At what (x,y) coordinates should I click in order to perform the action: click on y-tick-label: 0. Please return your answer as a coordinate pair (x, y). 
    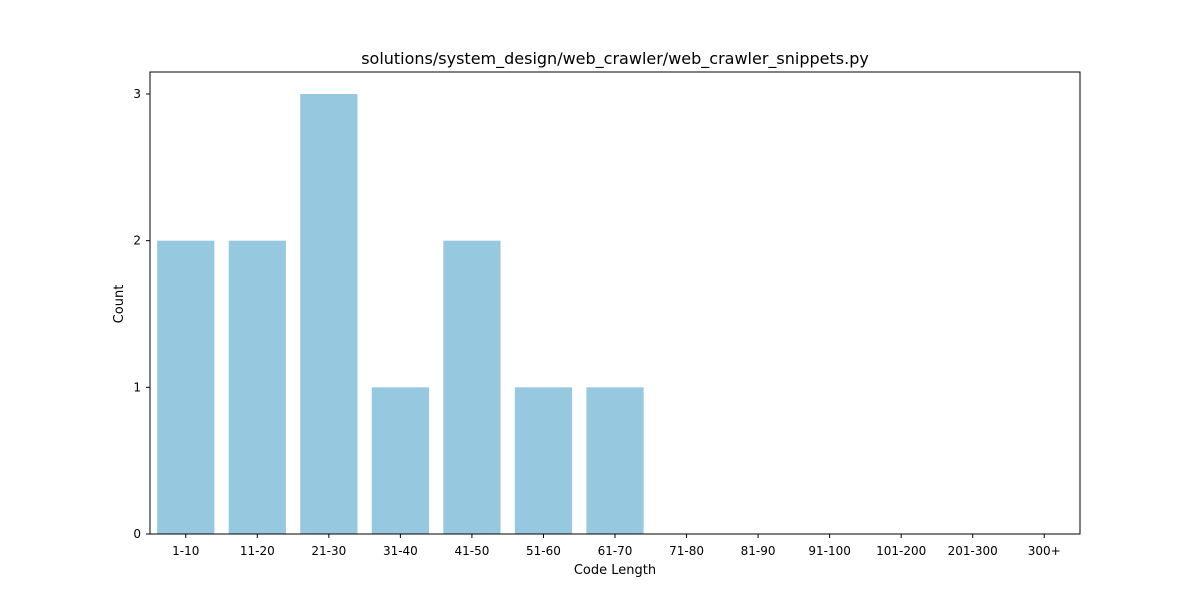
    Looking at the image, I should click on (137, 534).